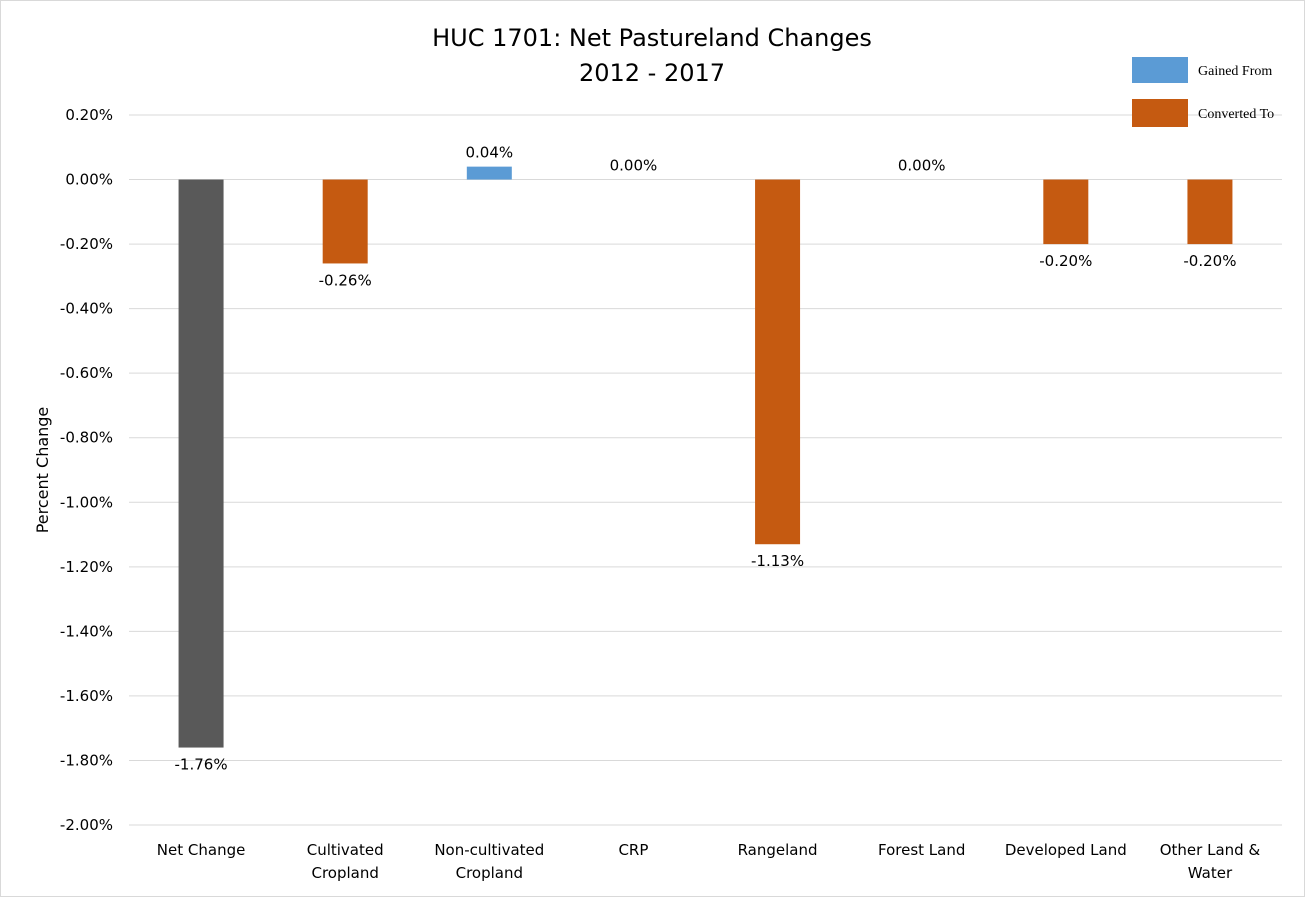 The height and width of the screenshot is (898, 1305). Describe the element at coordinates (89, 180) in the screenshot. I see `y-tick-label: 0.00%` at that location.